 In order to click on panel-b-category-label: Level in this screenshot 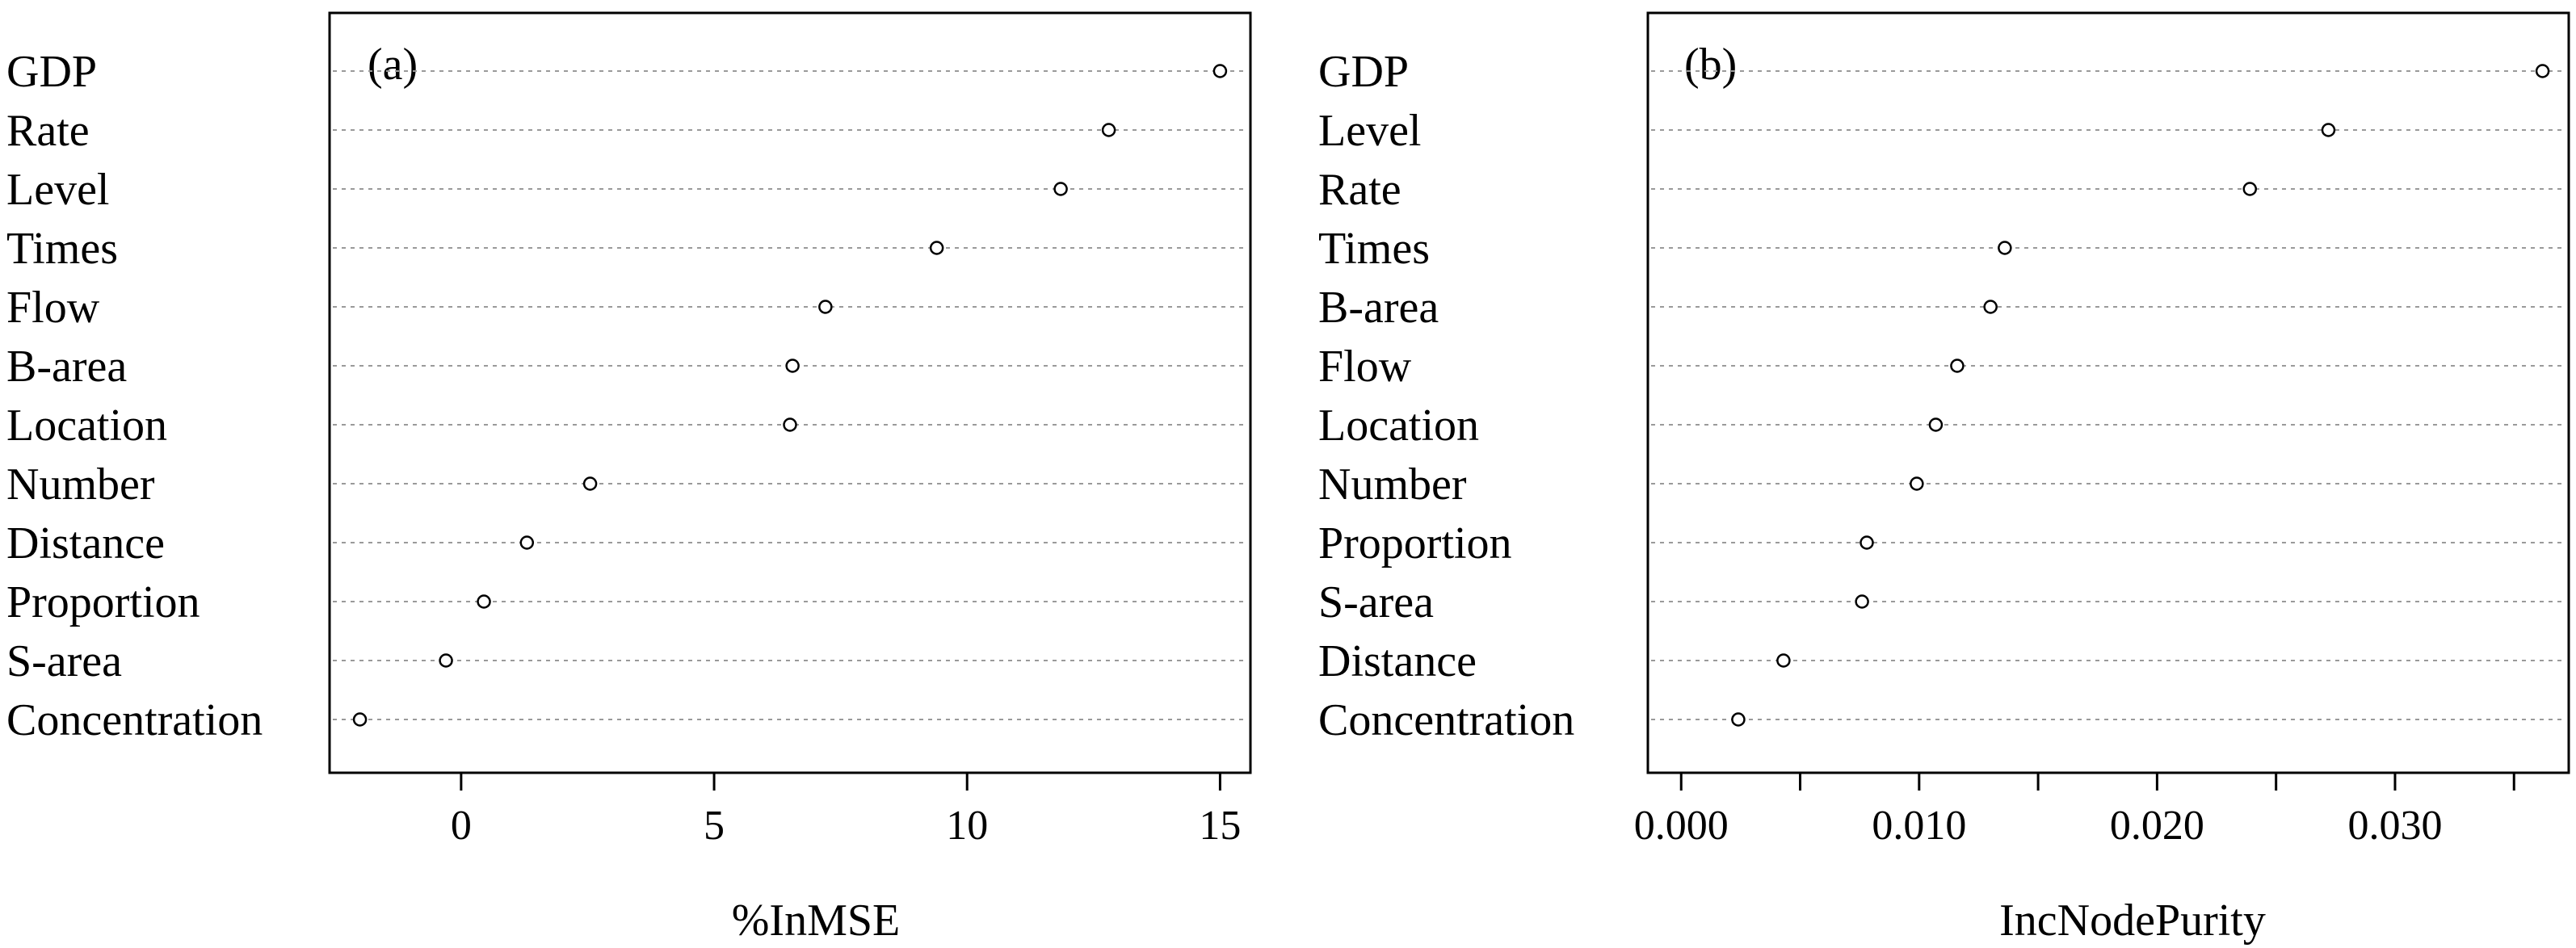, I will do `click(1369, 131)`.